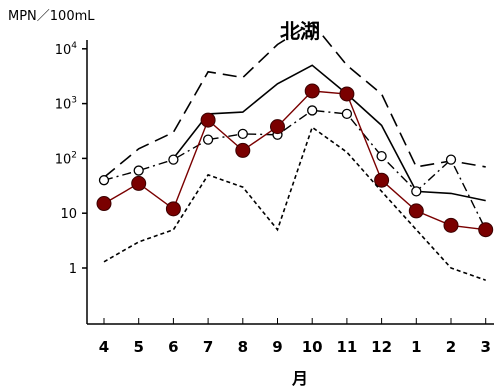  What do you see at coordinates (299, 378) in the screenshot?
I see `x-axis-label: 月` at bounding box center [299, 378].